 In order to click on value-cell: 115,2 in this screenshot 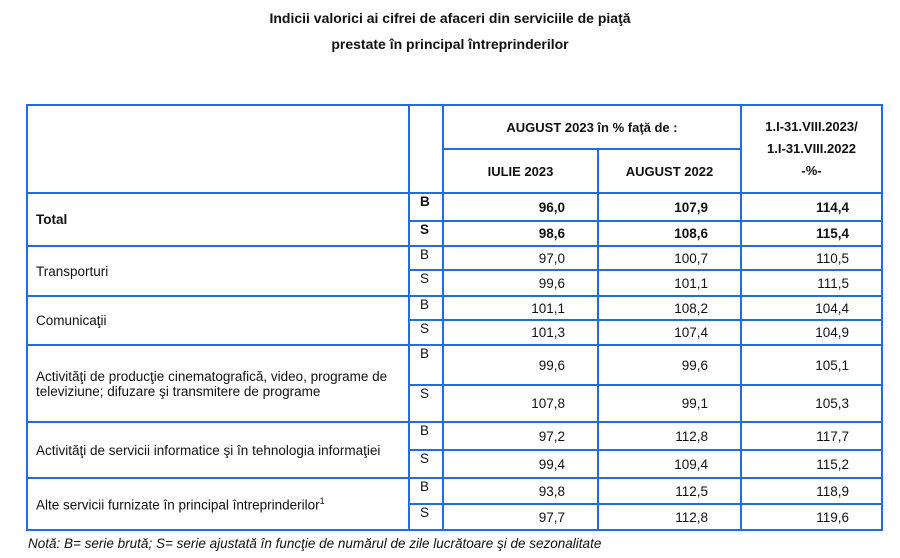, I will do `click(811, 464)`.